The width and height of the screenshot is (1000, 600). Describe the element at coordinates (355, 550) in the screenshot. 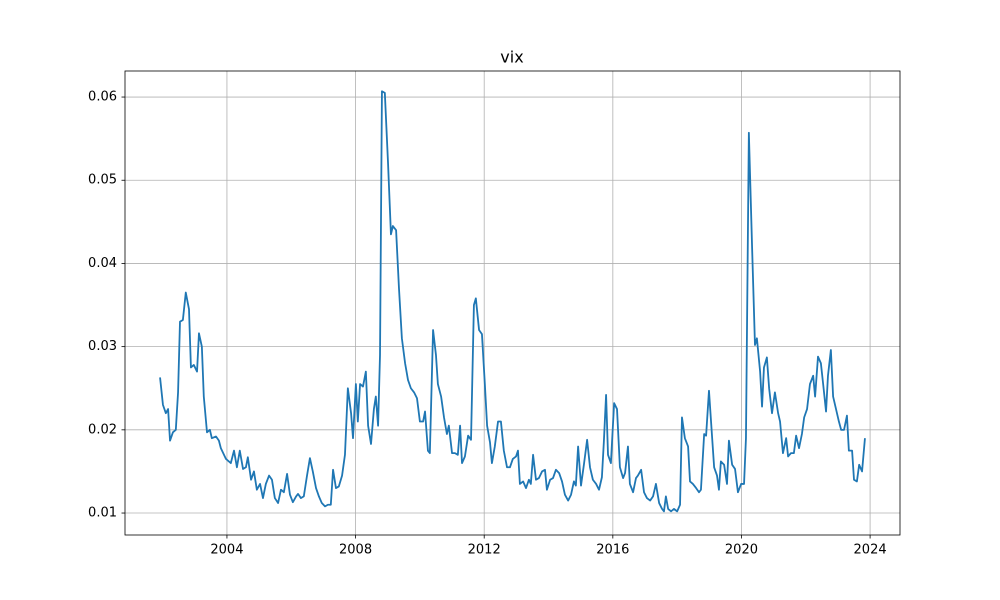

I see `x-tick-label: 2008` at that location.